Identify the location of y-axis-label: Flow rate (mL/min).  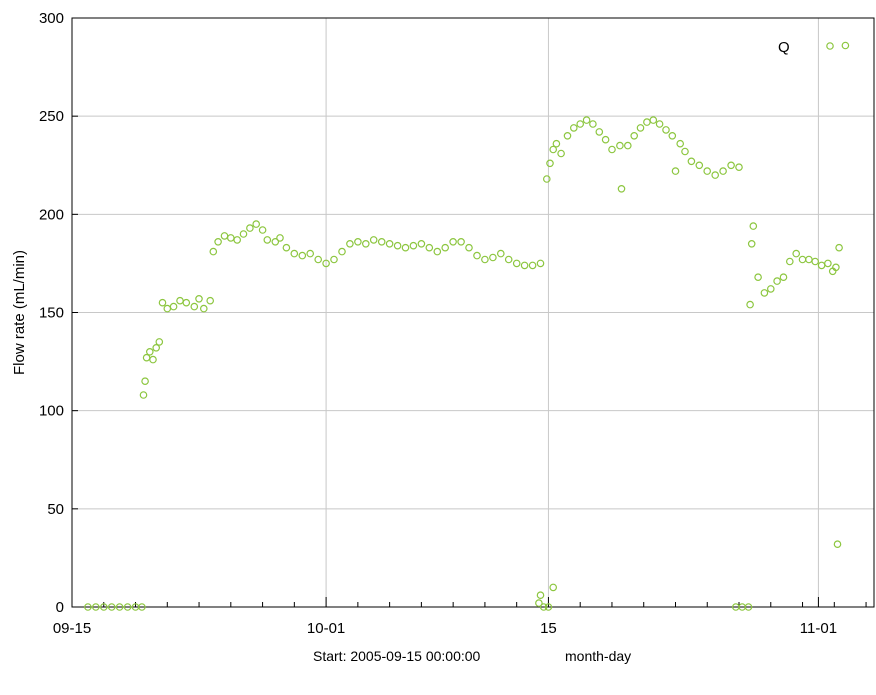
(19, 312).